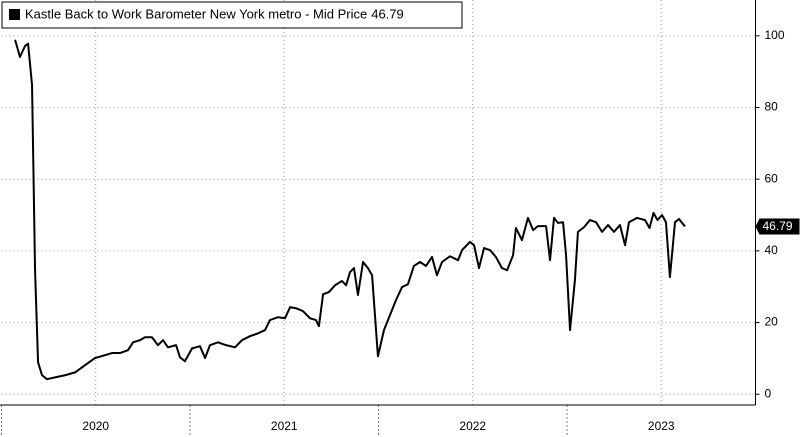 This screenshot has width=800, height=437. I want to click on legend-box, so click(232, 15).